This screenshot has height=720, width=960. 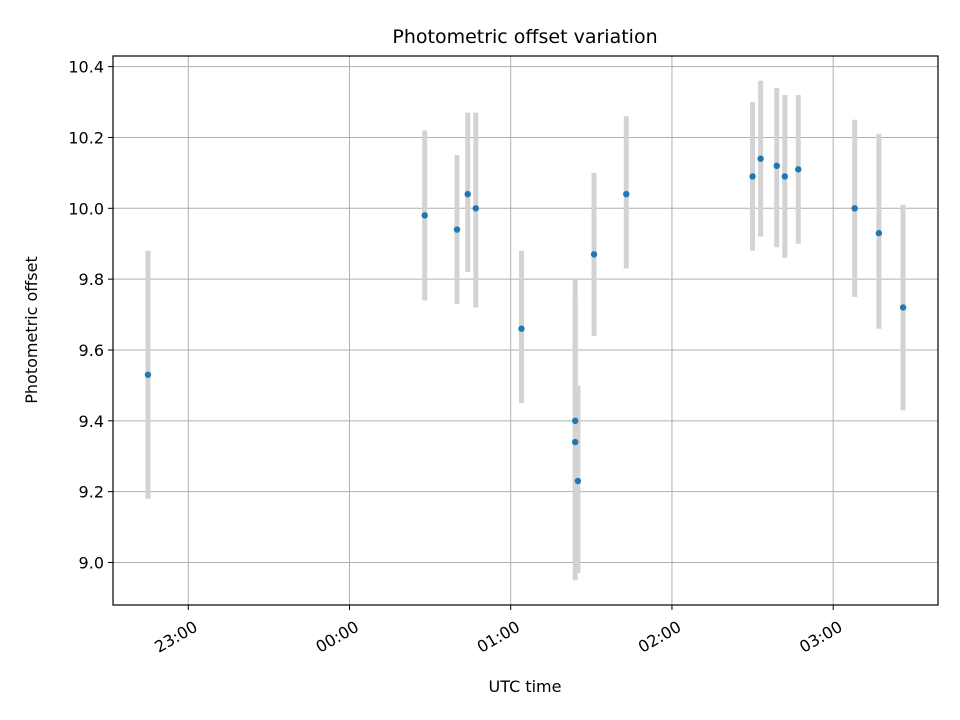 I want to click on y-tick-label: 10.4, so click(x=86, y=67).